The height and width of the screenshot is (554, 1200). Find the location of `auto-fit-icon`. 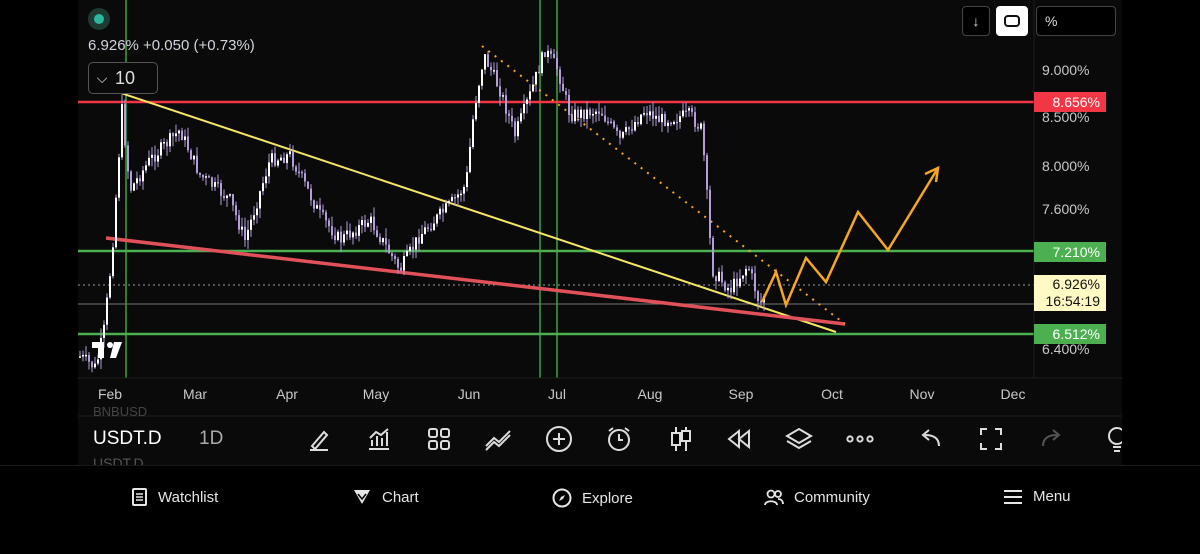

auto-fit-icon is located at coordinates (1012, 21).